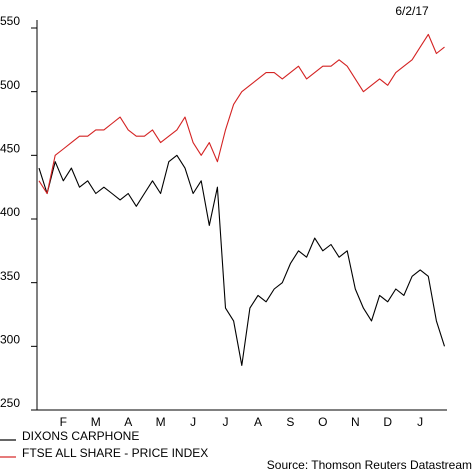 The width and height of the screenshot is (475, 476). I want to click on y-tick-label: 400, so click(10, 212).